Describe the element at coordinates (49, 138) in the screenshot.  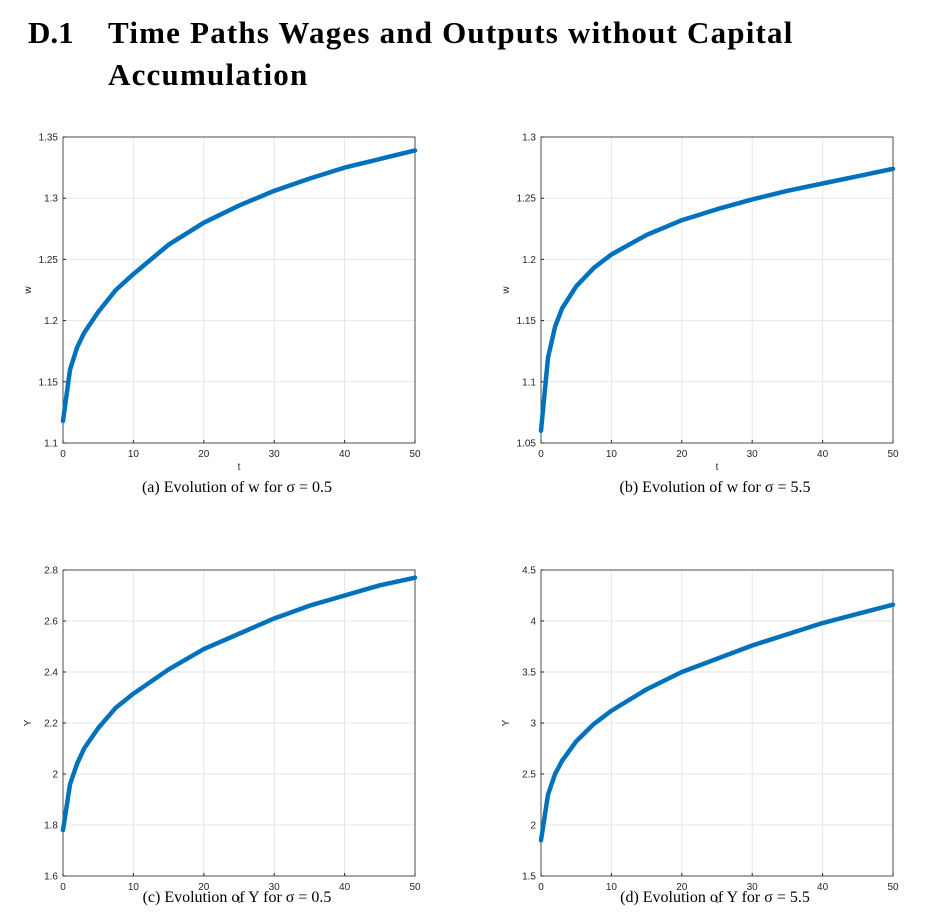
I see `y-tick-label: 1.35` at that location.